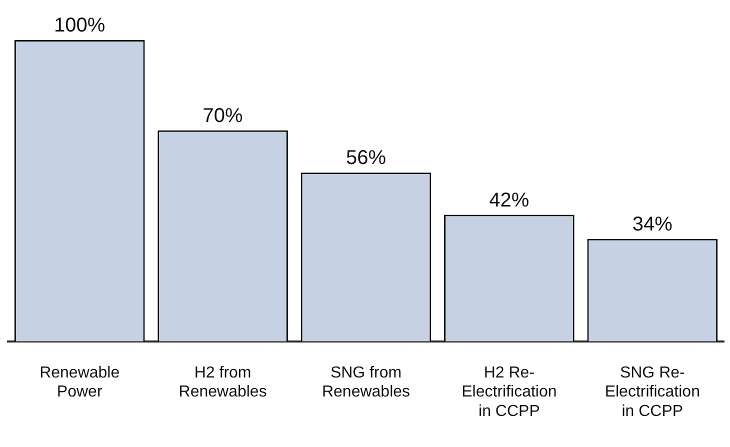  What do you see at coordinates (80, 382) in the screenshot?
I see `x-tick-label: Renewable Power` at bounding box center [80, 382].